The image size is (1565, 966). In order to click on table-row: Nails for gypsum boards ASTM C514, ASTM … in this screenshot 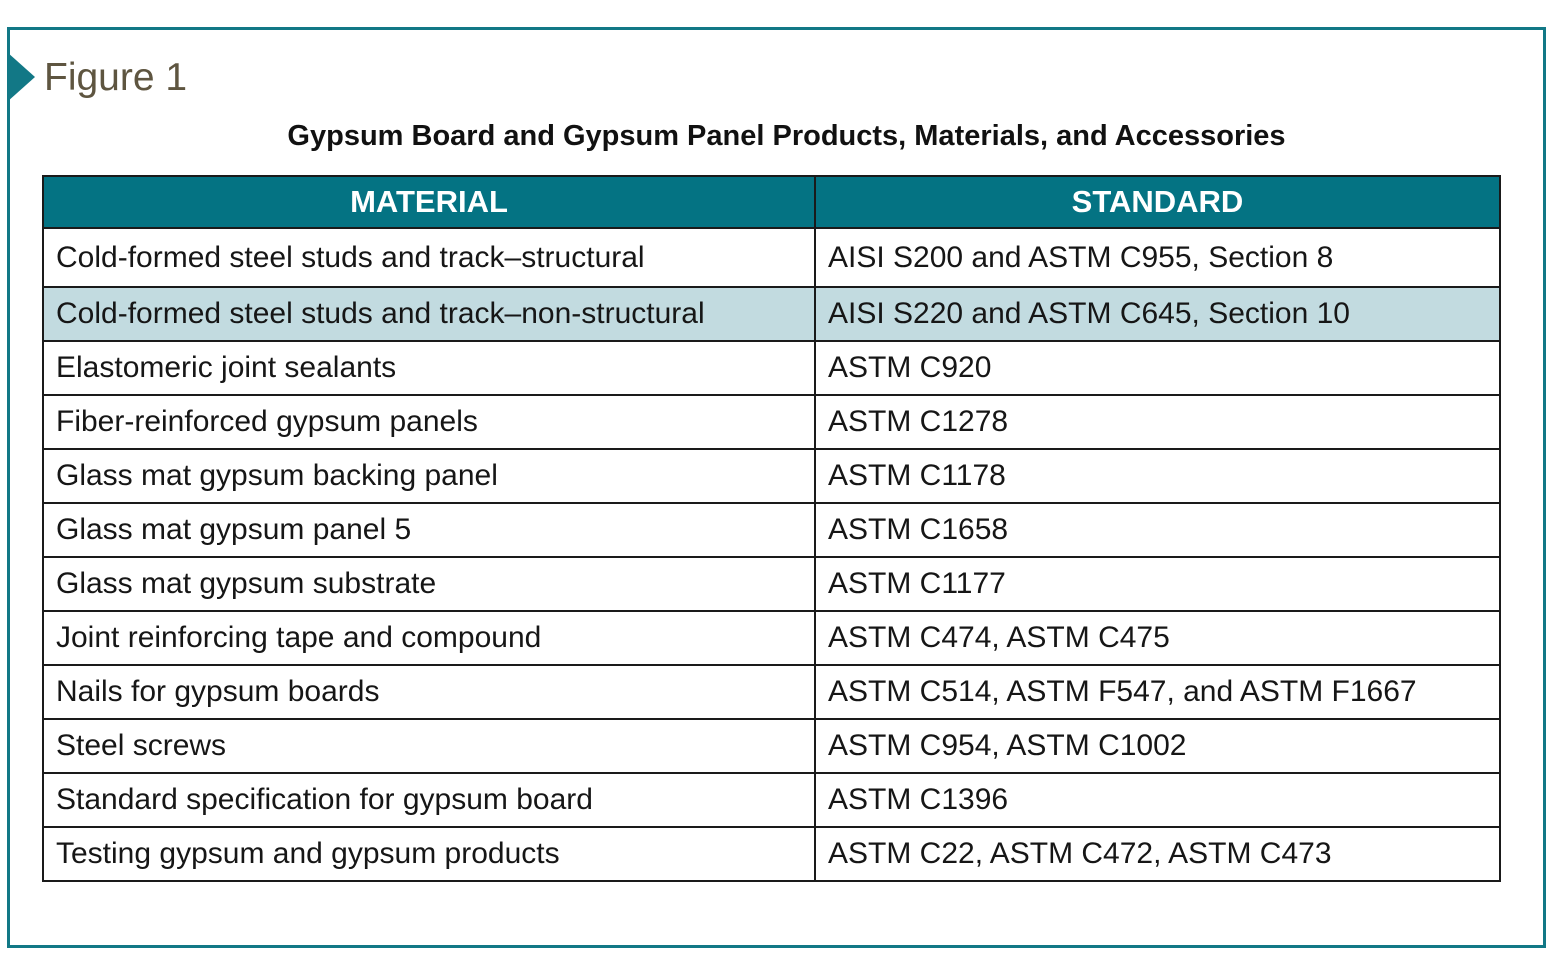, I will do `click(771, 692)`.